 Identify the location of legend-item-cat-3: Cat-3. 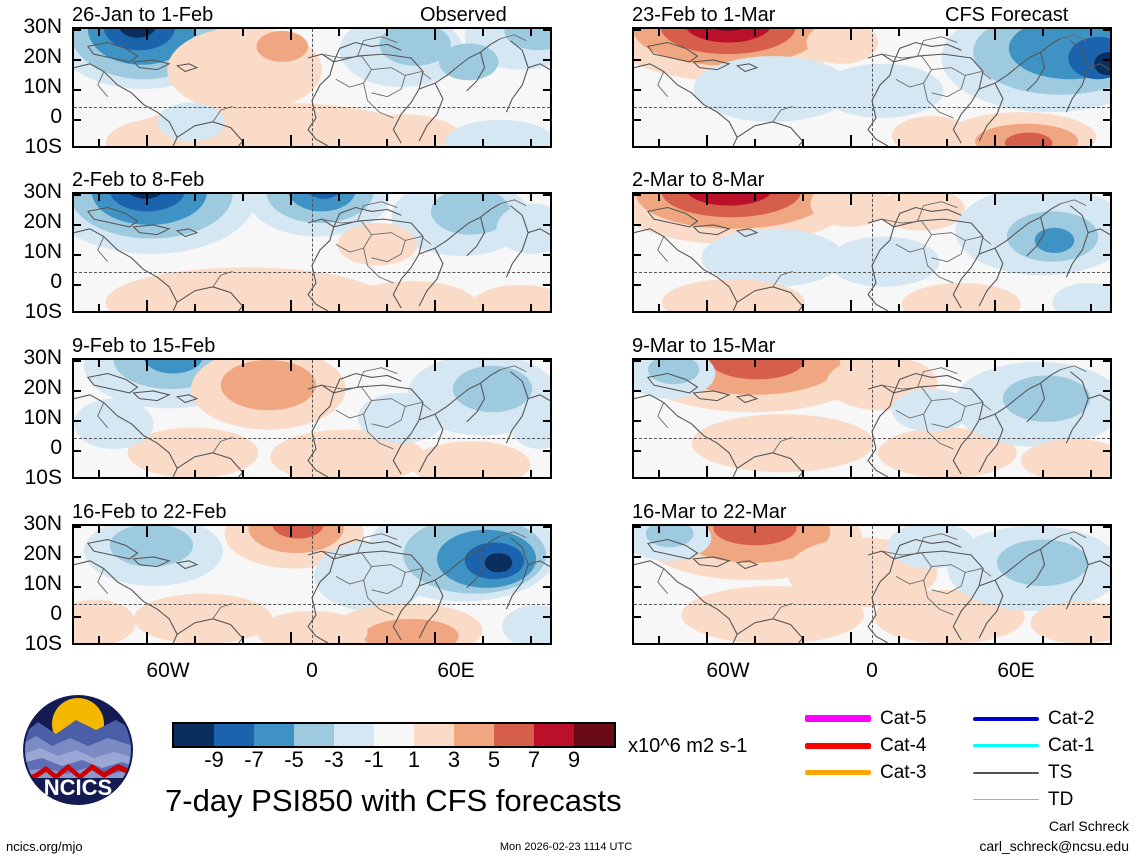
(865, 772).